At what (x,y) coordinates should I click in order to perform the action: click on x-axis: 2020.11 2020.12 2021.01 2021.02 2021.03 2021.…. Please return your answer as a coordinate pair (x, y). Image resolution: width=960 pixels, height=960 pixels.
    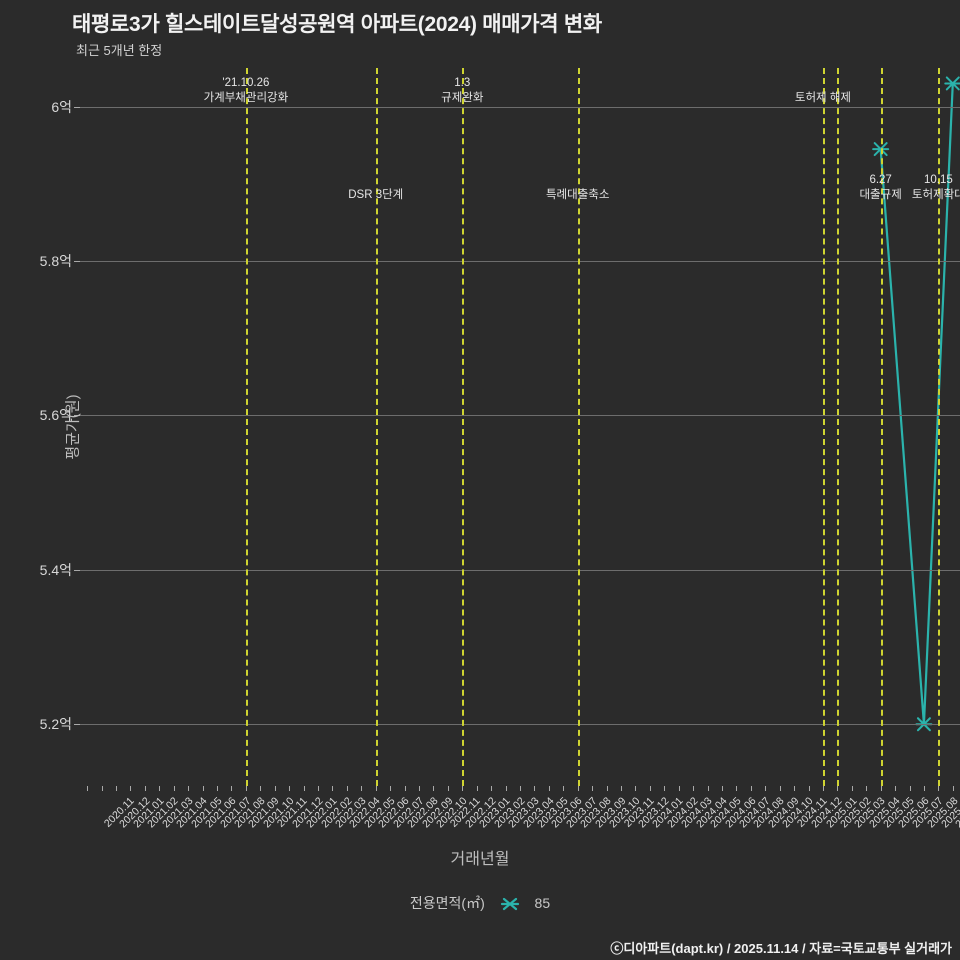
    Looking at the image, I should click on (520, 821).